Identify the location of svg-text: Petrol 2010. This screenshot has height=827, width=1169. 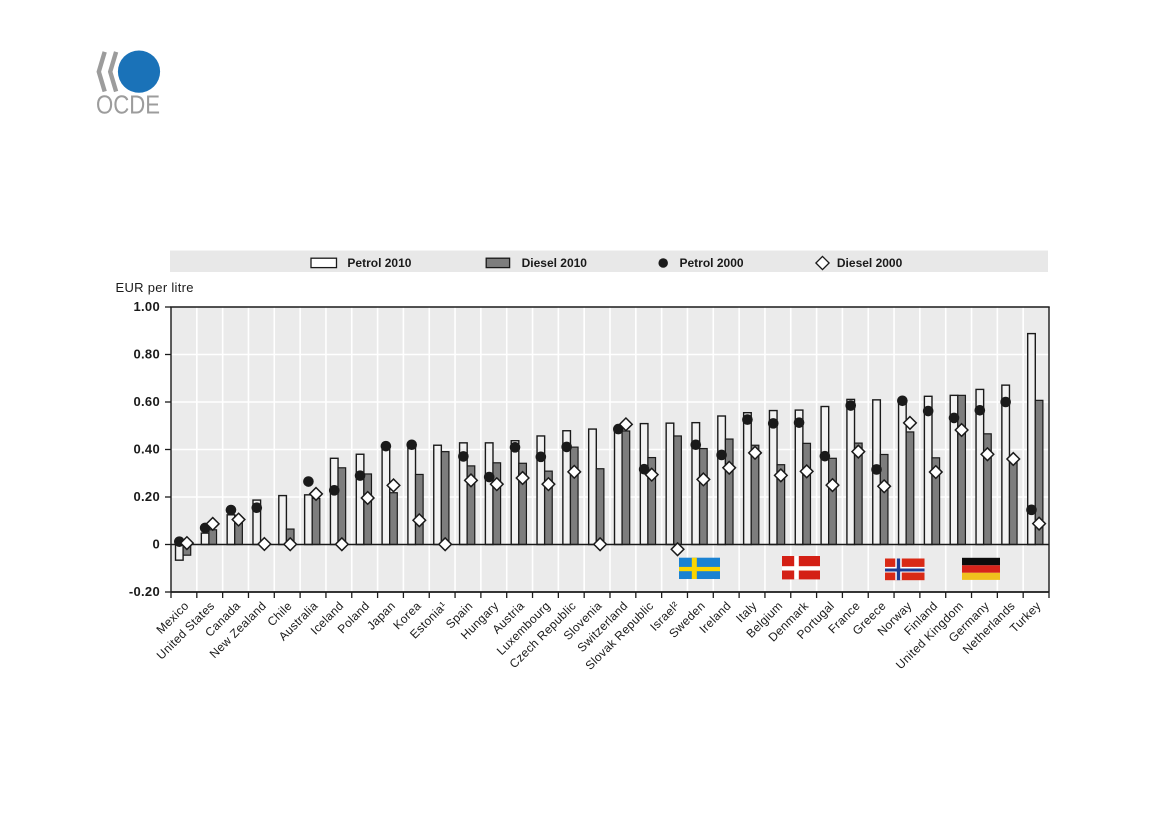
(379, 263).